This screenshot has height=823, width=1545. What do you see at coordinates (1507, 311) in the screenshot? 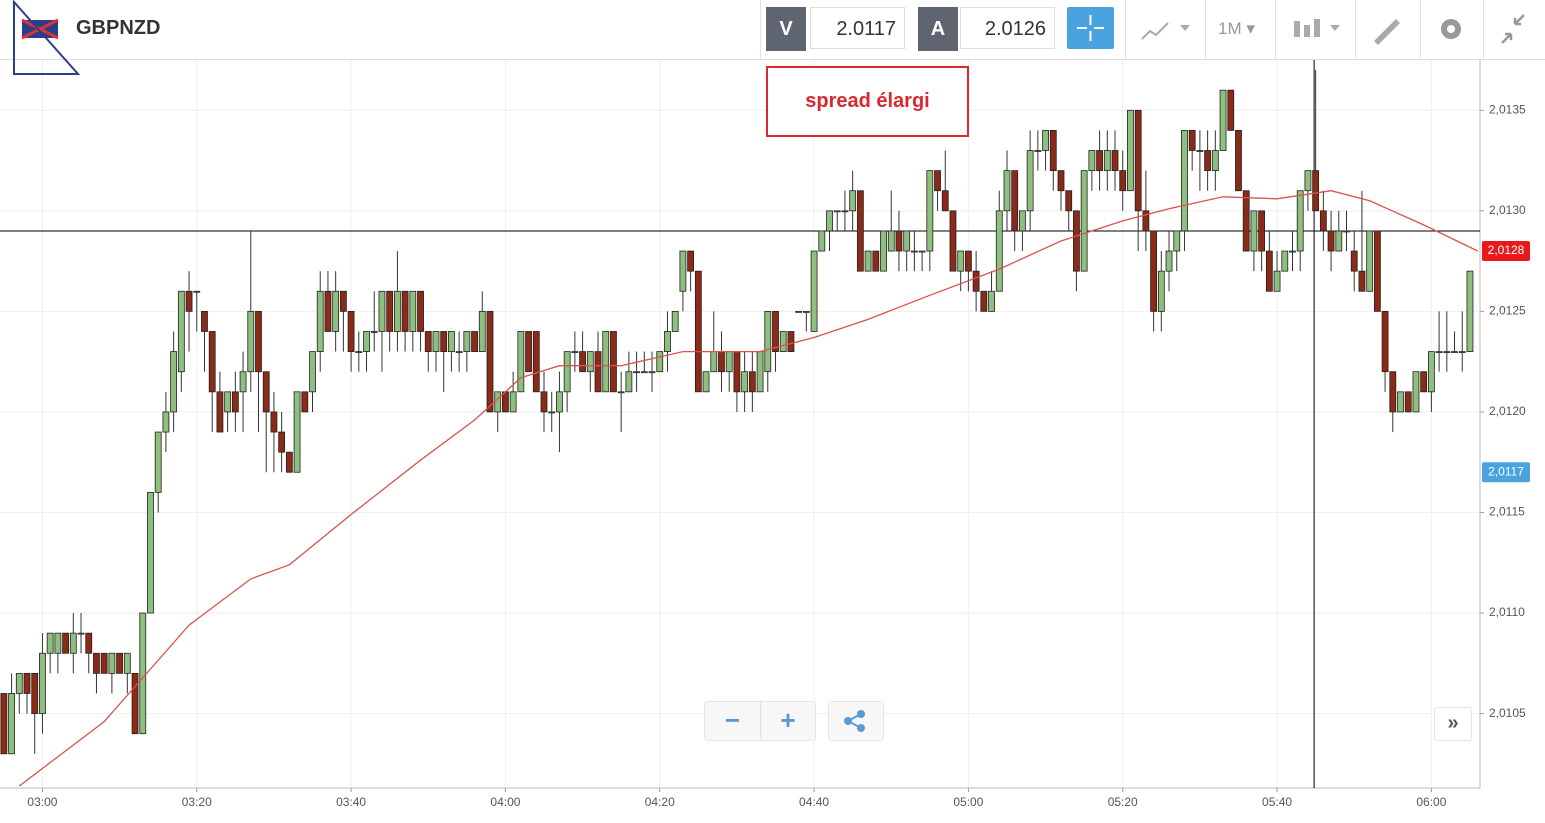
I see `y-tick-label: 2,0125` at bounding box center [1507, 311].